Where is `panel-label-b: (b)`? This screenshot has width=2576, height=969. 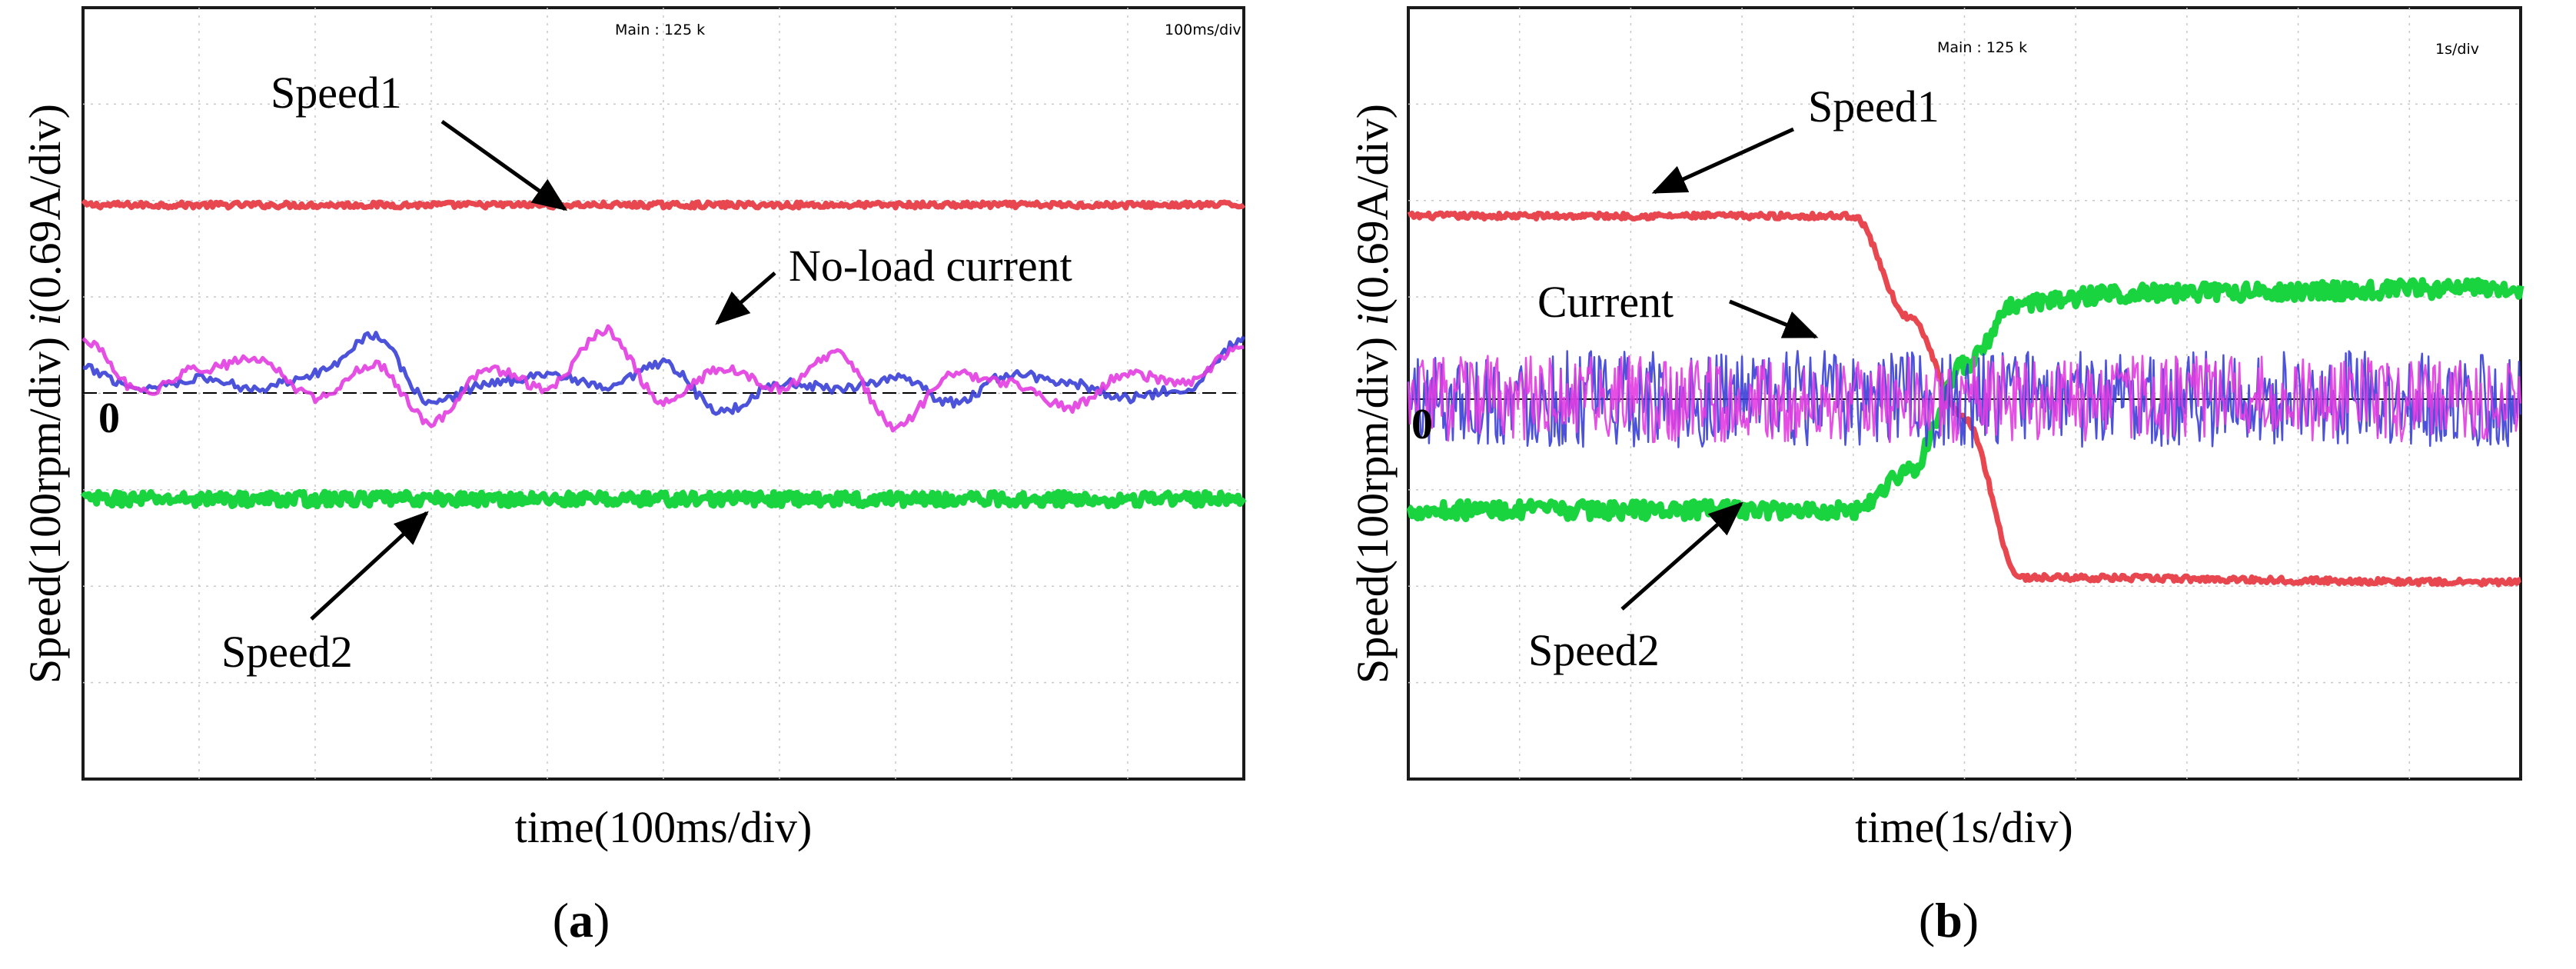
panel-label-b: (b) is located at coordinates (1949, 920).